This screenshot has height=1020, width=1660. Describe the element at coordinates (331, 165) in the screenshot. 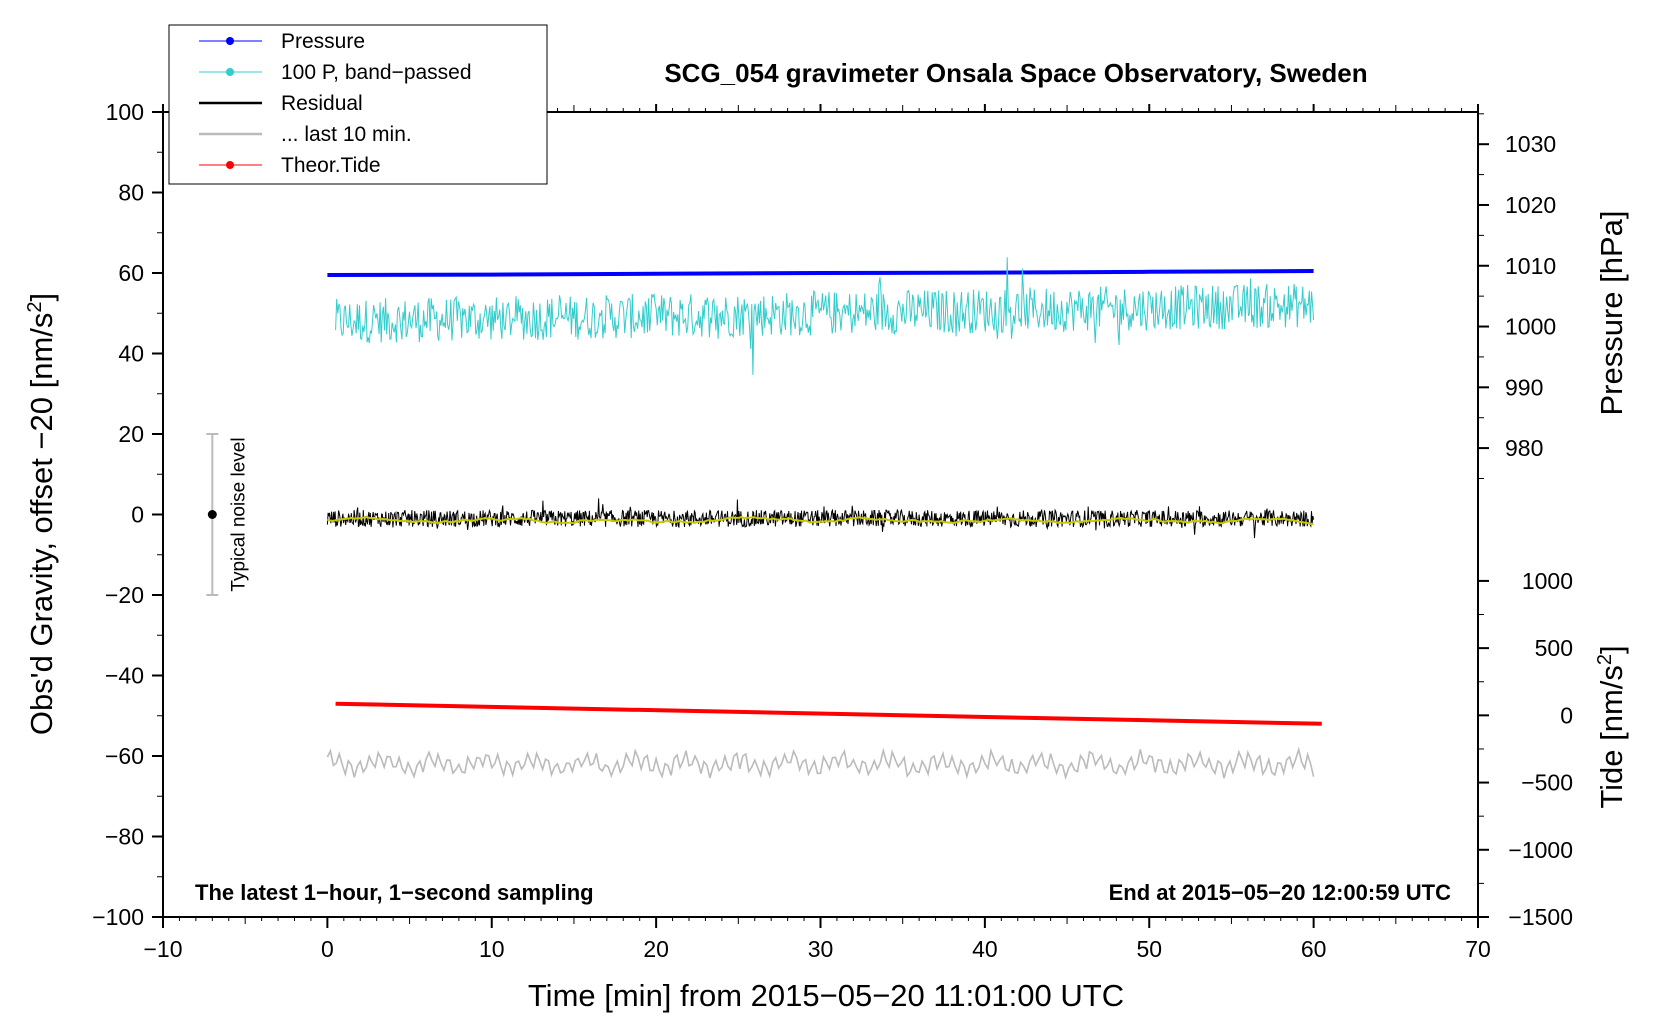

I see `legend-label: Theor.Tide` at that location.